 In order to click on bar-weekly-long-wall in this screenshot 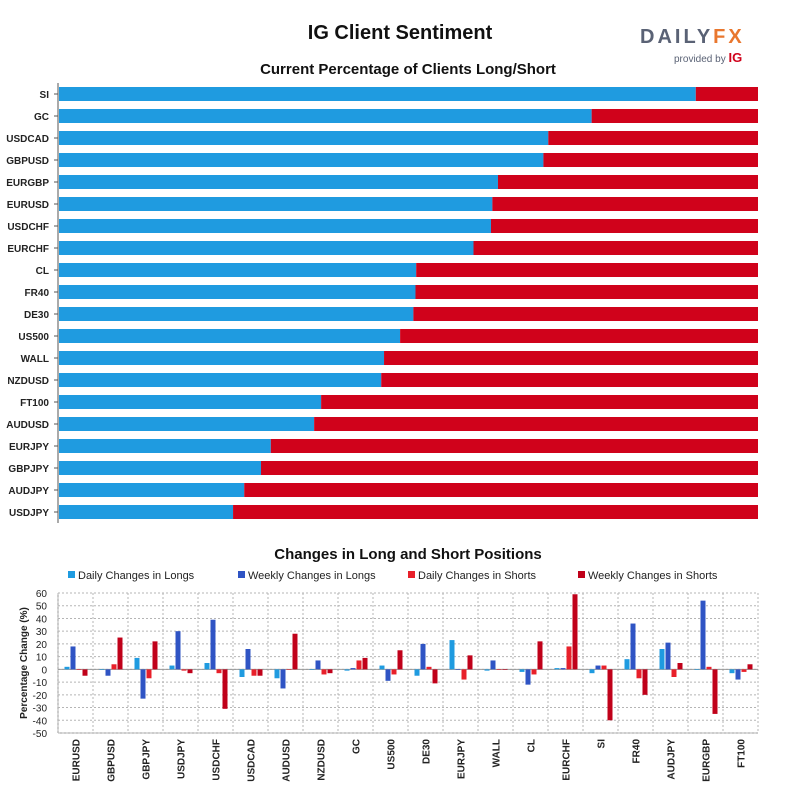, I will do `click(493, 665)`.